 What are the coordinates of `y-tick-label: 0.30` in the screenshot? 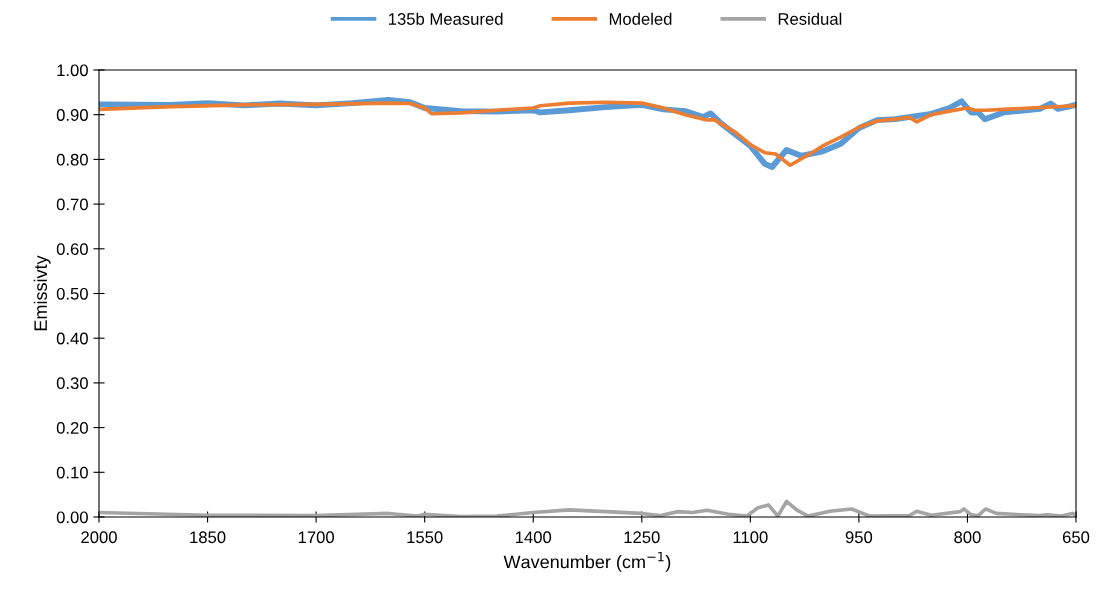 It's located at (72, 383).